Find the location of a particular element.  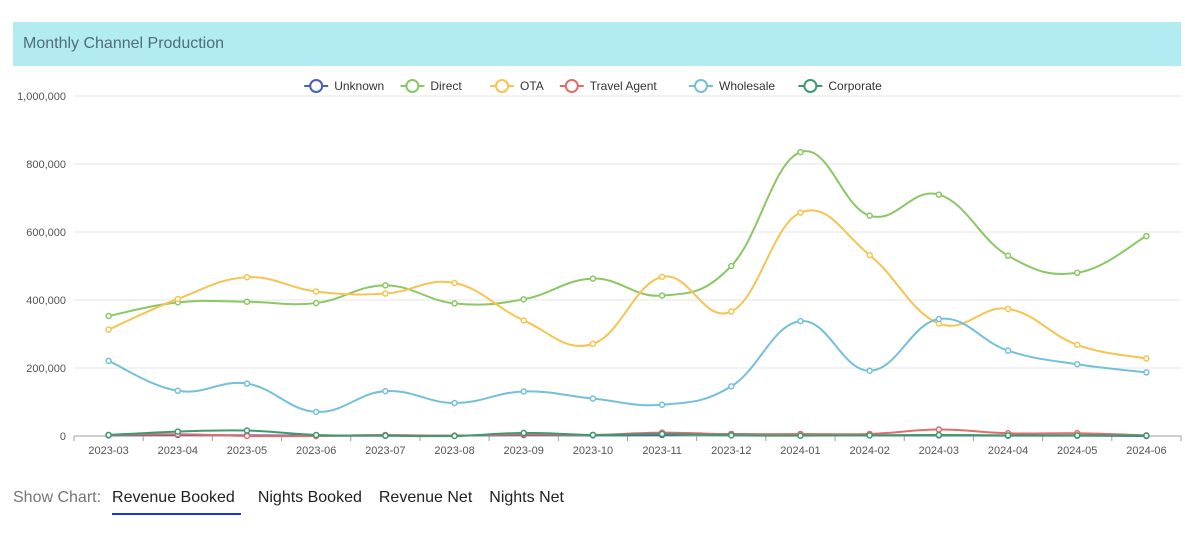

panel-title: Monthly Channel Production is located at coordinates (124, 43).